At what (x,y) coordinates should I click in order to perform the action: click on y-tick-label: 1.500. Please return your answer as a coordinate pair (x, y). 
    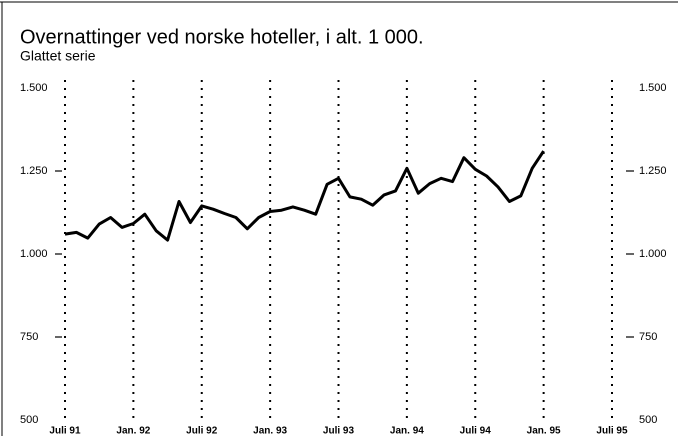
    Looking at the image, I should click on (34, 88).